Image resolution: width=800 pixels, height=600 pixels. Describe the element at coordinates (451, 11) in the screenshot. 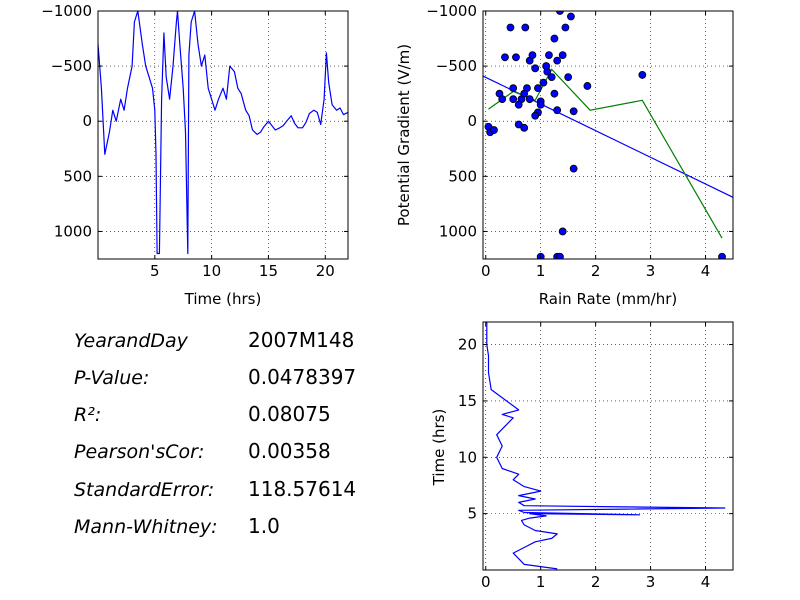

I see `scatter-ytick-label: −1000` at that location.